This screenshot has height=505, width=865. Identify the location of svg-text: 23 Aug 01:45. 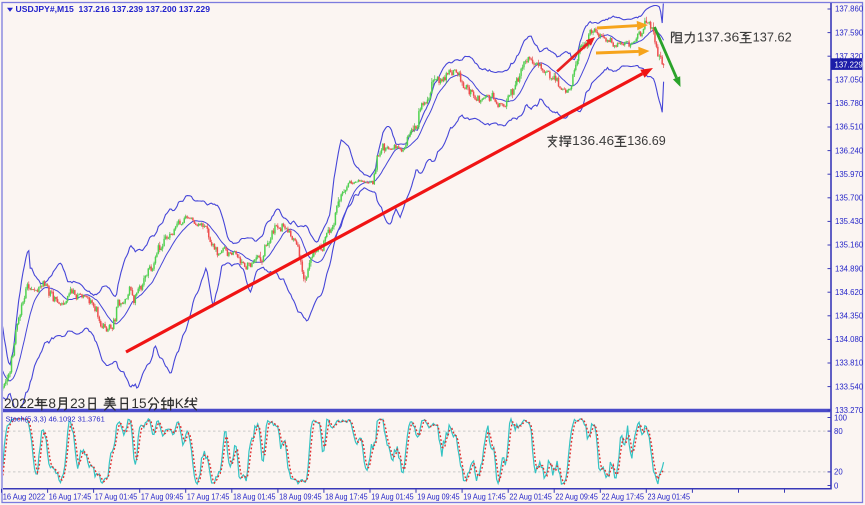
(669, 497).